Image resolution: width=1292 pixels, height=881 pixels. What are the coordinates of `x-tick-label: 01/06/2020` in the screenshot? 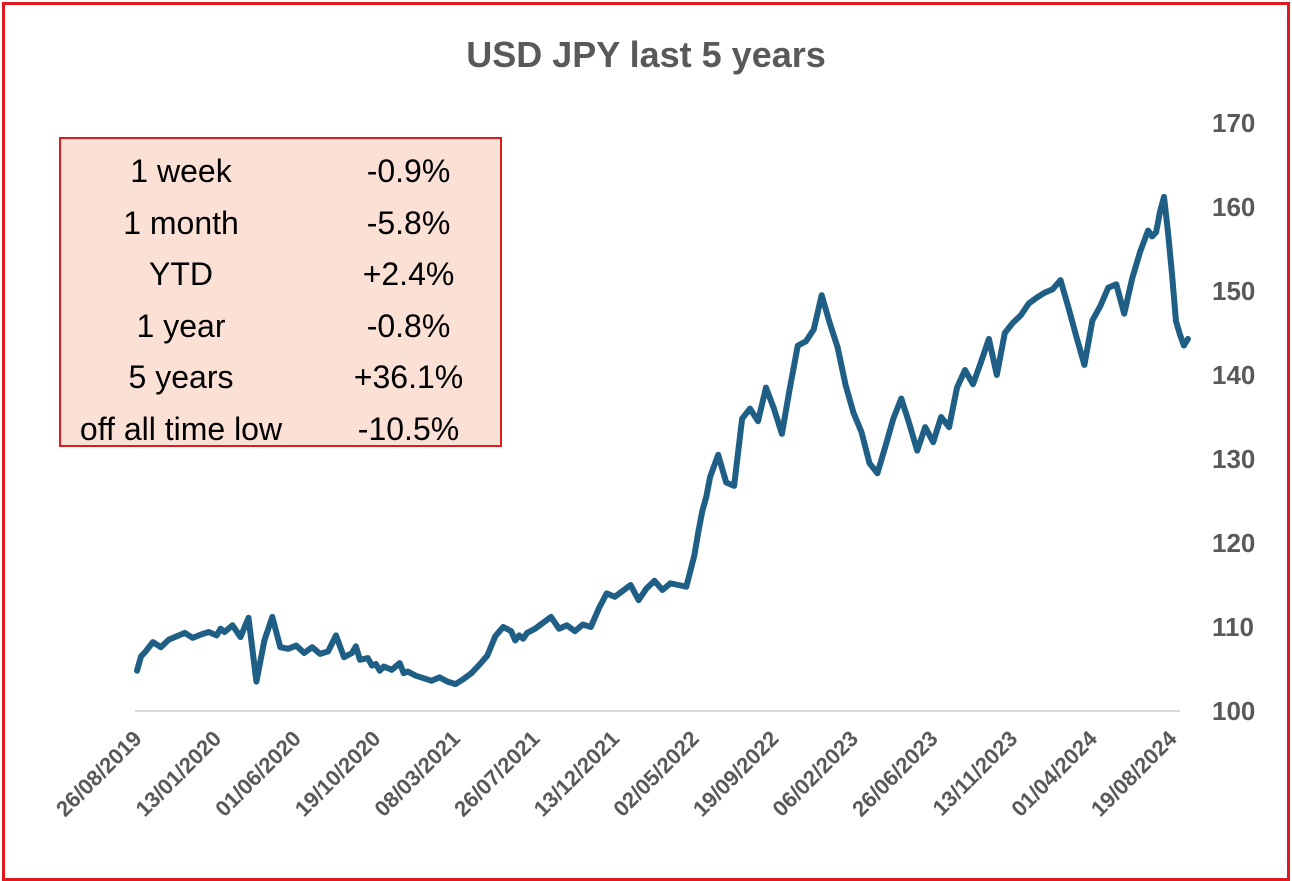 It's located at (258, 774).